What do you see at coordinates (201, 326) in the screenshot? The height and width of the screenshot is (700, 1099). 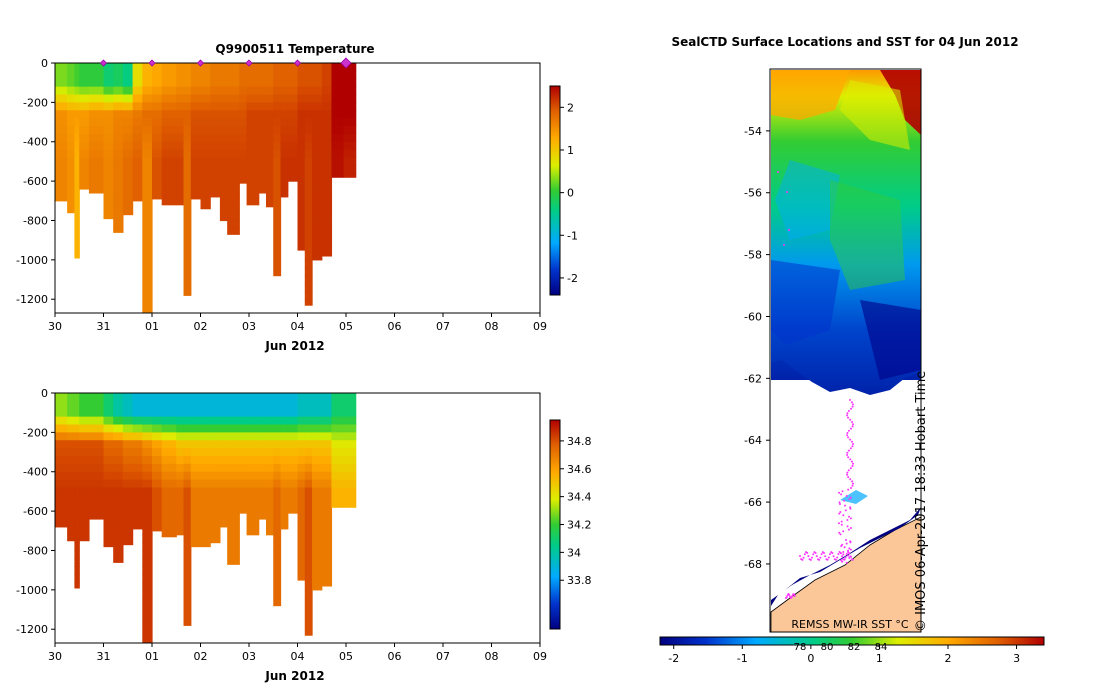 I see `x-tick-label: 02` at bounding box center [201, 326].